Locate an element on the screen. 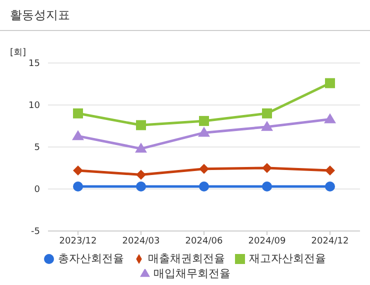  y-tick-label: 10 is located at coordinates (34, 106).